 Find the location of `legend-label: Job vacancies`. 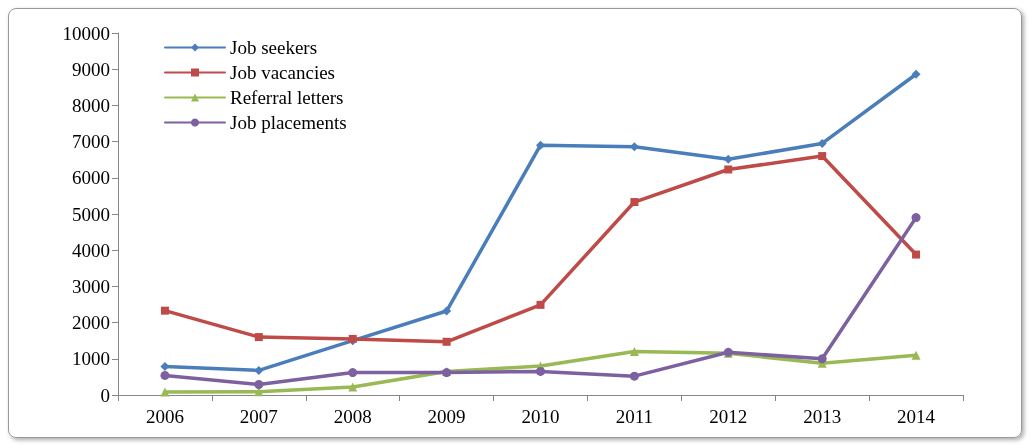

legend-label: Job vacancies is located at coordinates (282, 72).